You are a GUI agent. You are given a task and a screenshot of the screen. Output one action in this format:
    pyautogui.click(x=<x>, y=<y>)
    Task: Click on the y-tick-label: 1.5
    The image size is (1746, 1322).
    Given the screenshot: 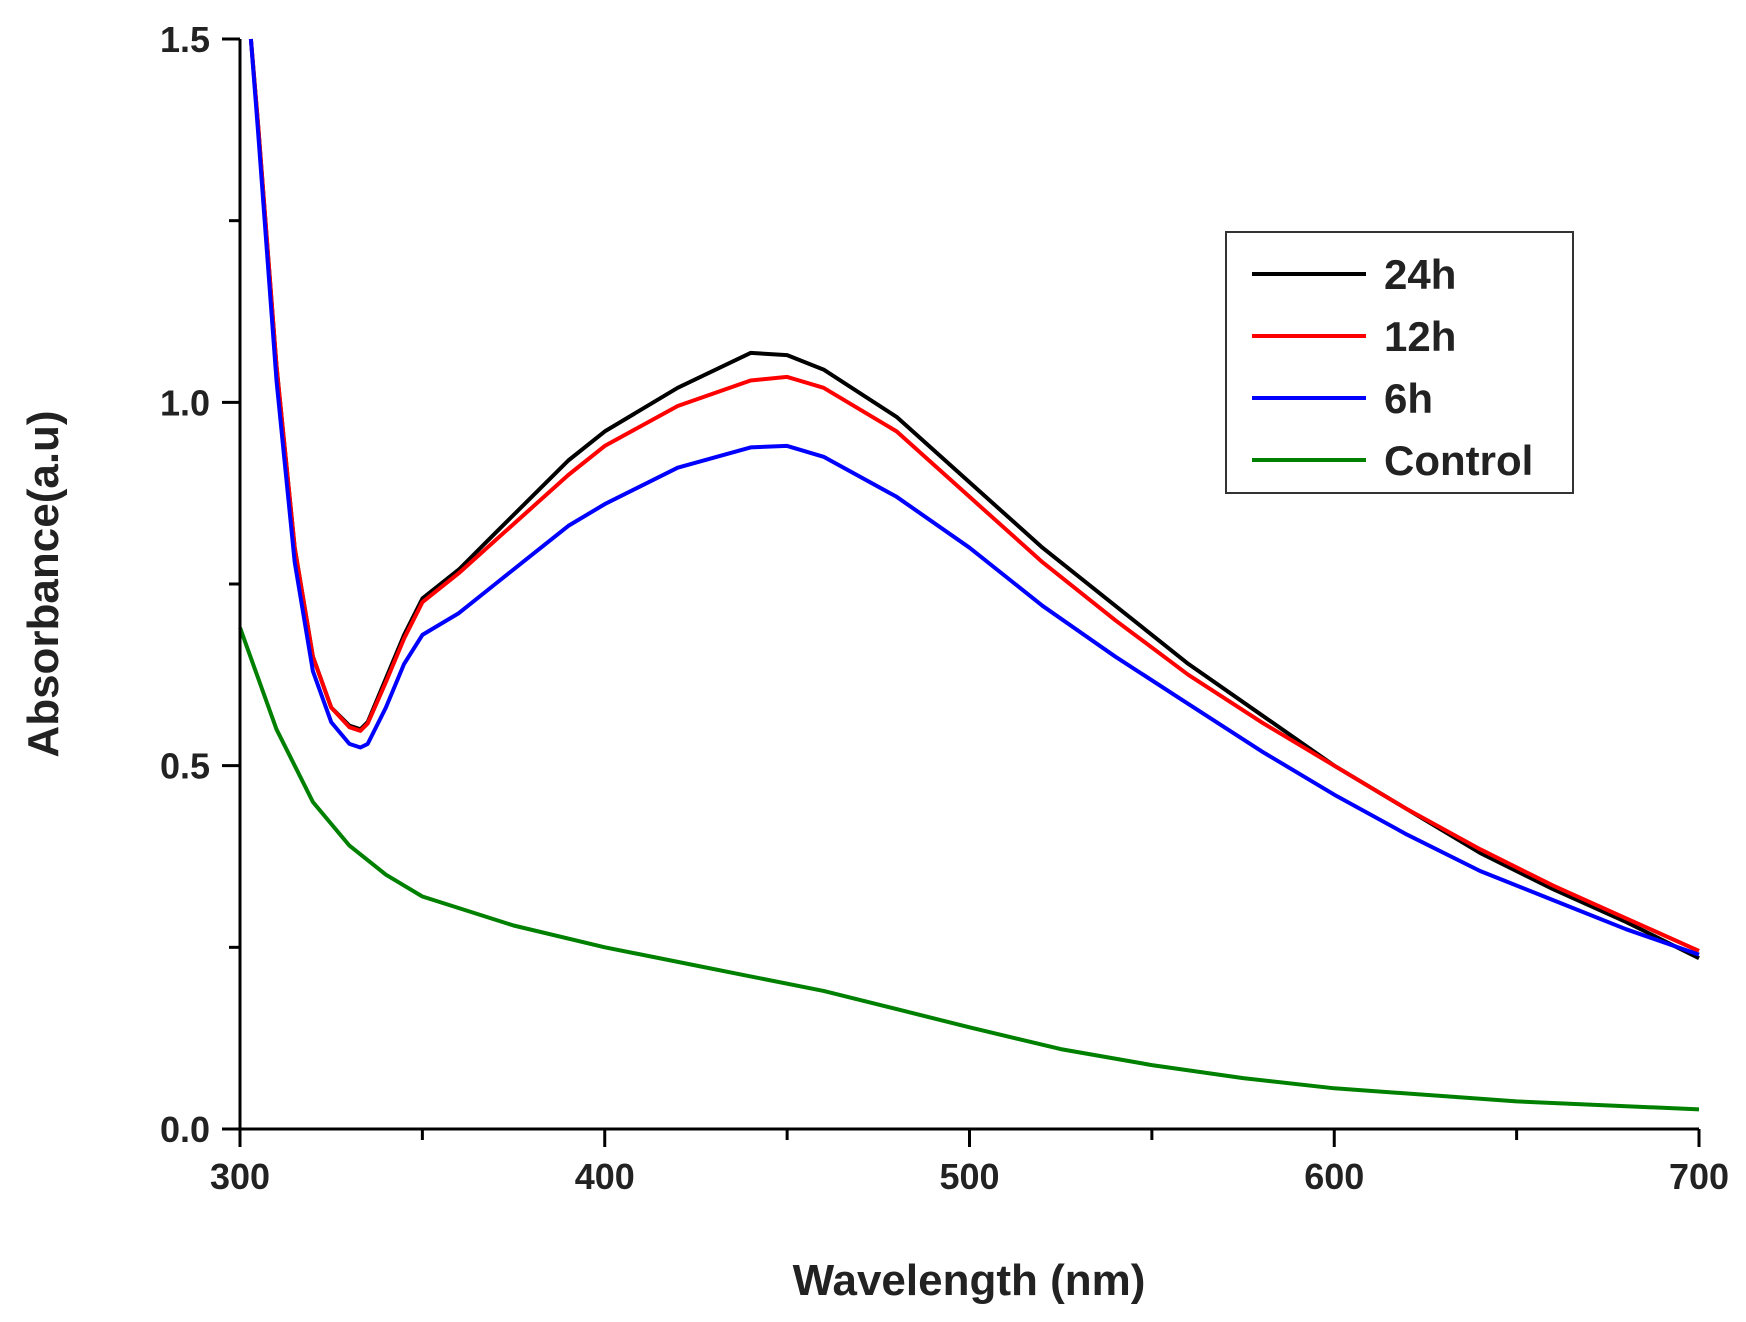 What is the action you would take?
    pyautogui.click(x=185, y=39)
    